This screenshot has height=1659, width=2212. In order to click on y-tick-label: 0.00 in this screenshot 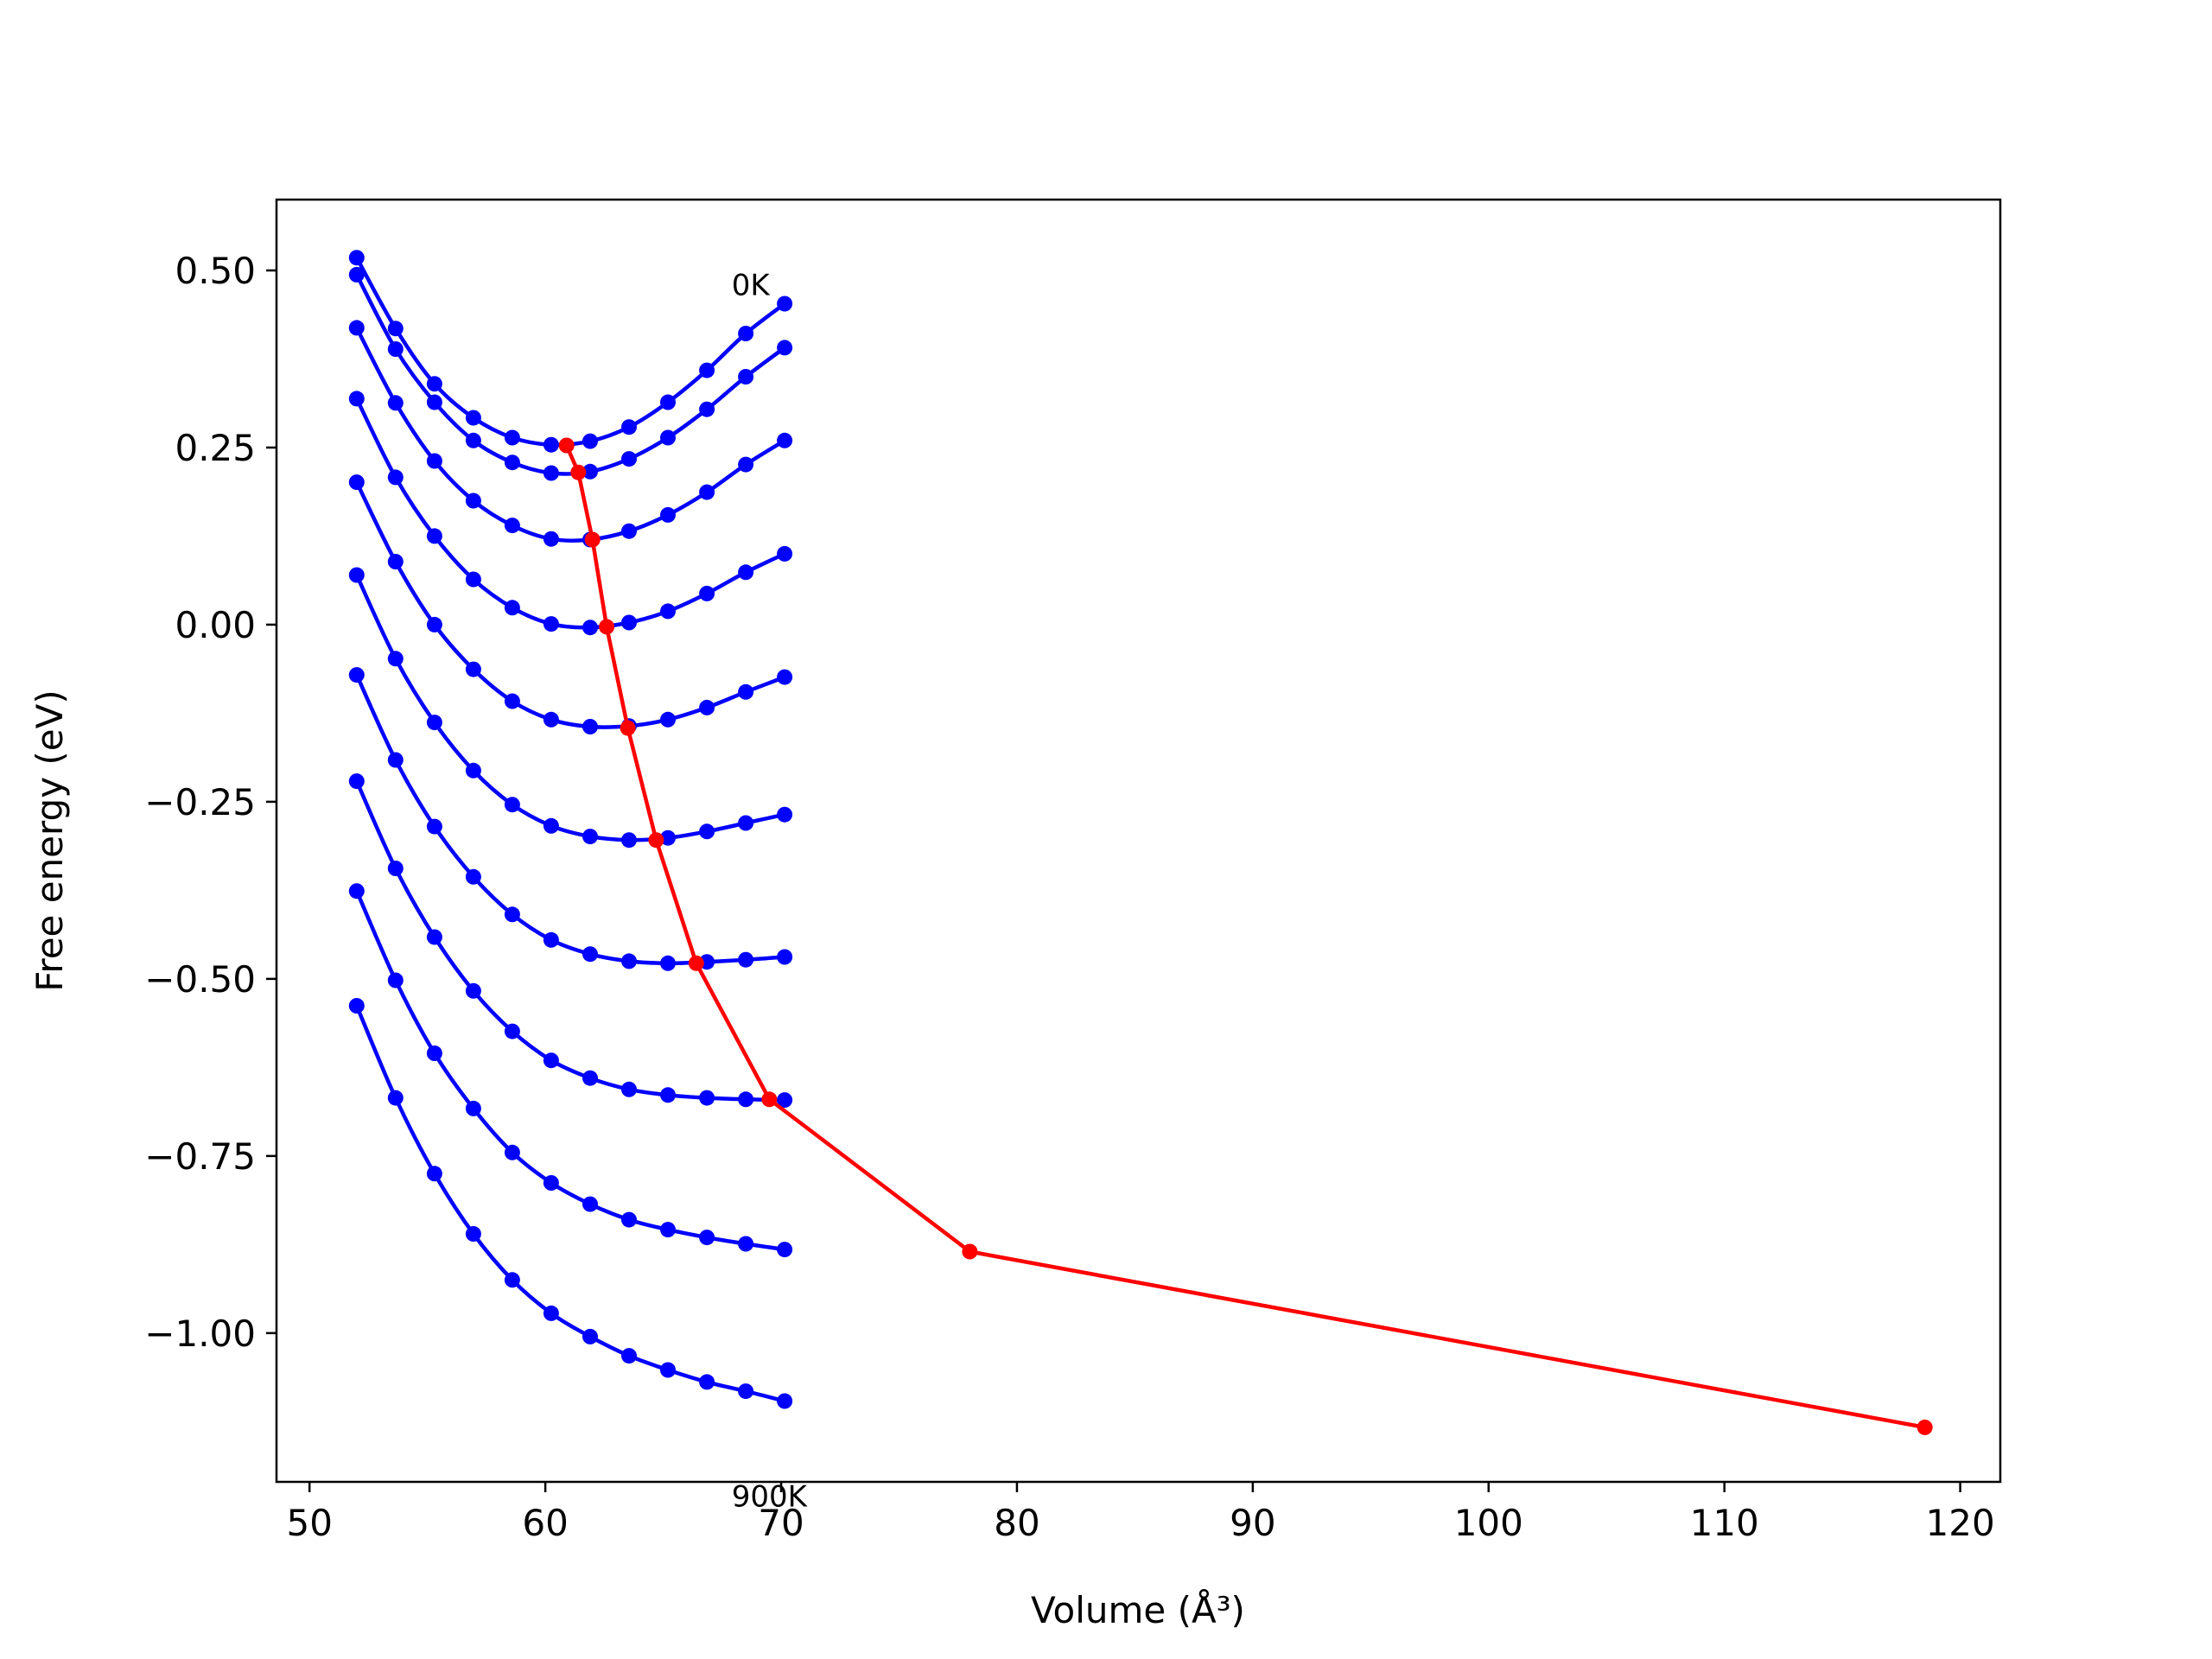, I will do `click(215, 625)`.